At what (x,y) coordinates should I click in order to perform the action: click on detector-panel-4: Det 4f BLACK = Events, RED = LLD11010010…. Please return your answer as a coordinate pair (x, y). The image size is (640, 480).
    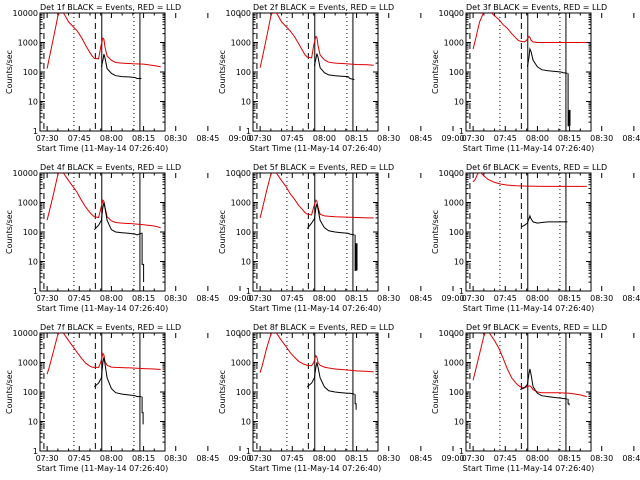
    Looking at the image, I should click on (128, 238).